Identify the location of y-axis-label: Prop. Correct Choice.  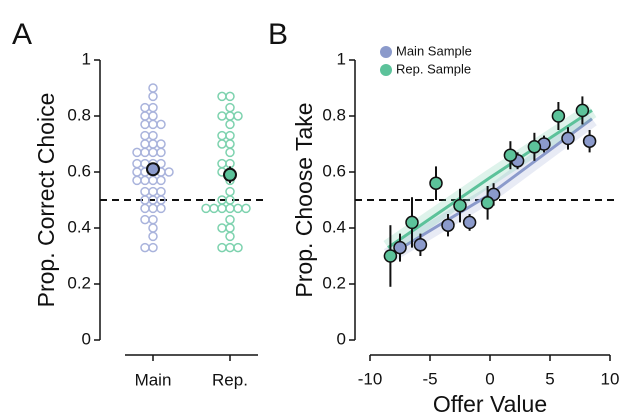
(46, 200).